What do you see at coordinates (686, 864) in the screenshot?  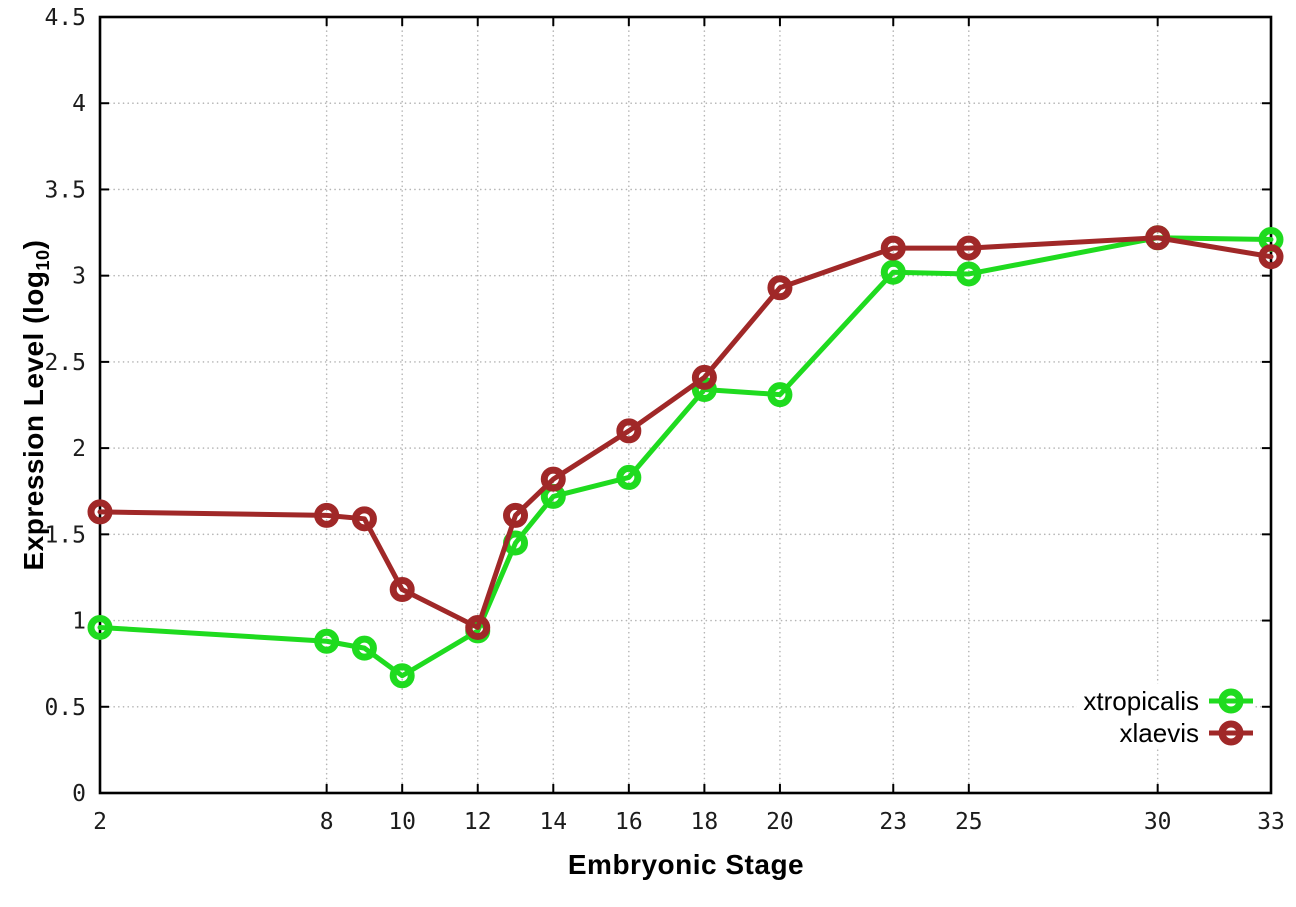 I see `x-axis-title: Embryonic Stage` at bounding box center [686, 864].